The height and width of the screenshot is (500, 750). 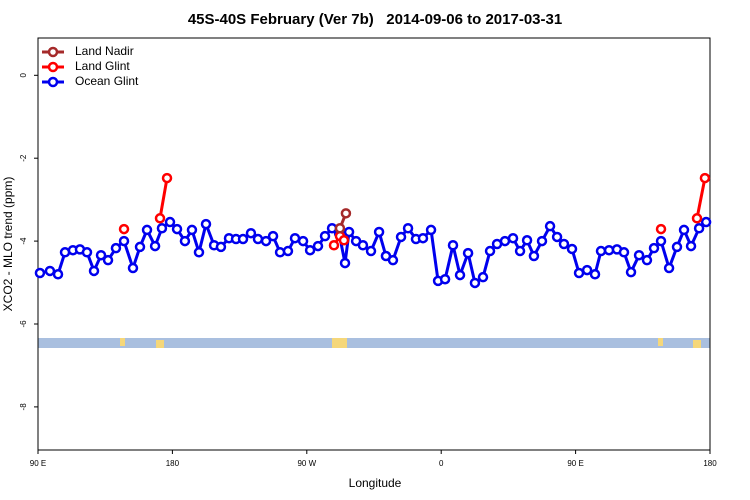 What do you see at coordinates (23, 75) in the screenshot?
I see `y-tick-label: 0` at bounding box center [23, 75].